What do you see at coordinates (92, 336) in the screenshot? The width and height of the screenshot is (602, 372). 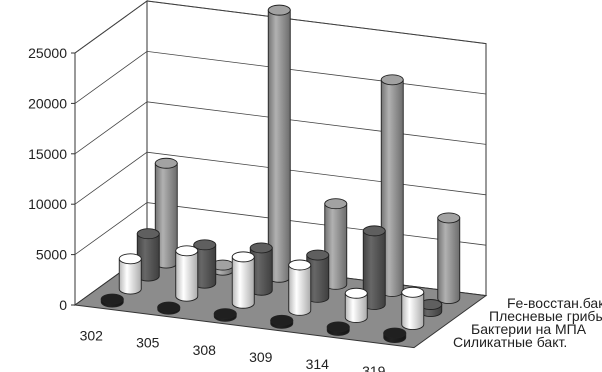 I see `x-tick-label: 302` at bounding box center [92, 336].